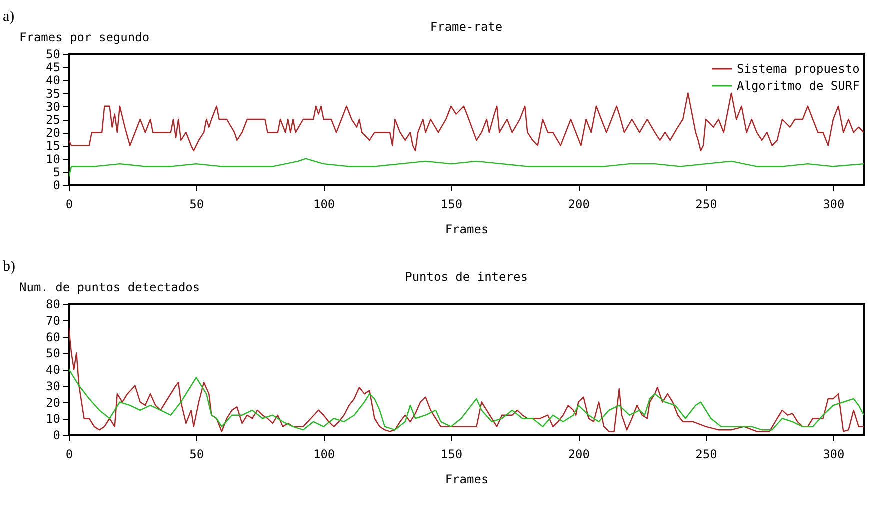  What do you see at coordinates (9, 267) in the screenshot?
I see `text: b)` at bounding box center [9, 267].